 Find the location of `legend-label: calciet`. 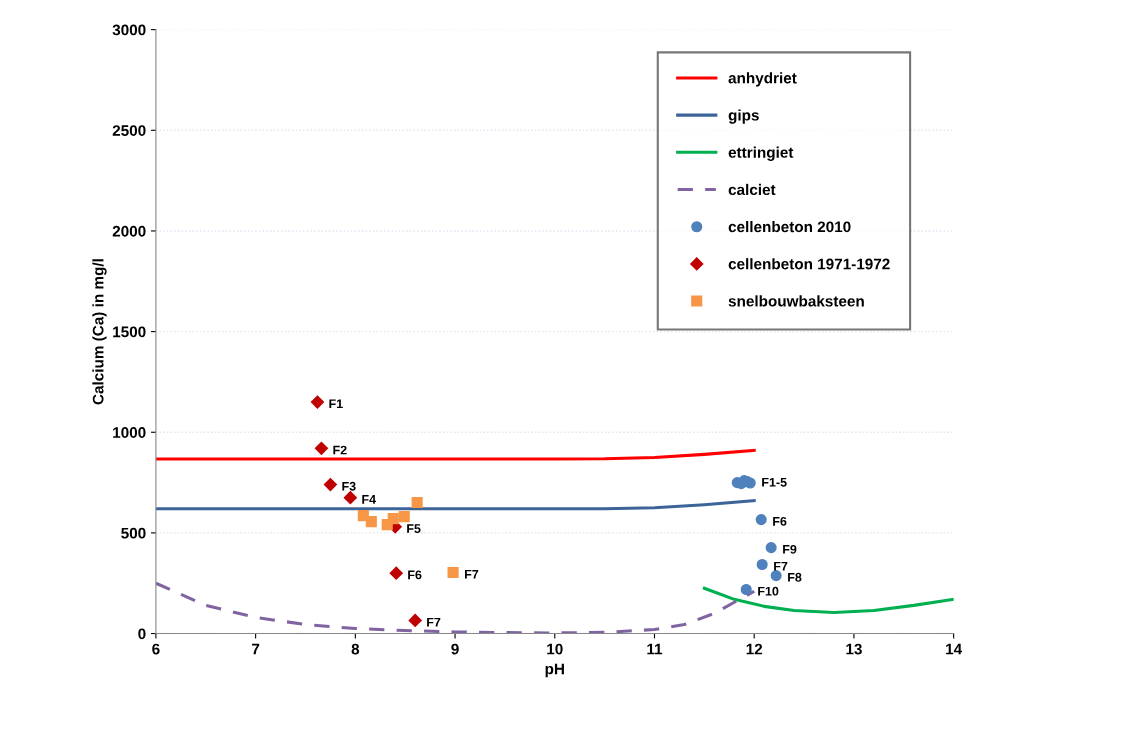

legend-label: calciet is located at coordinates (752, 189).